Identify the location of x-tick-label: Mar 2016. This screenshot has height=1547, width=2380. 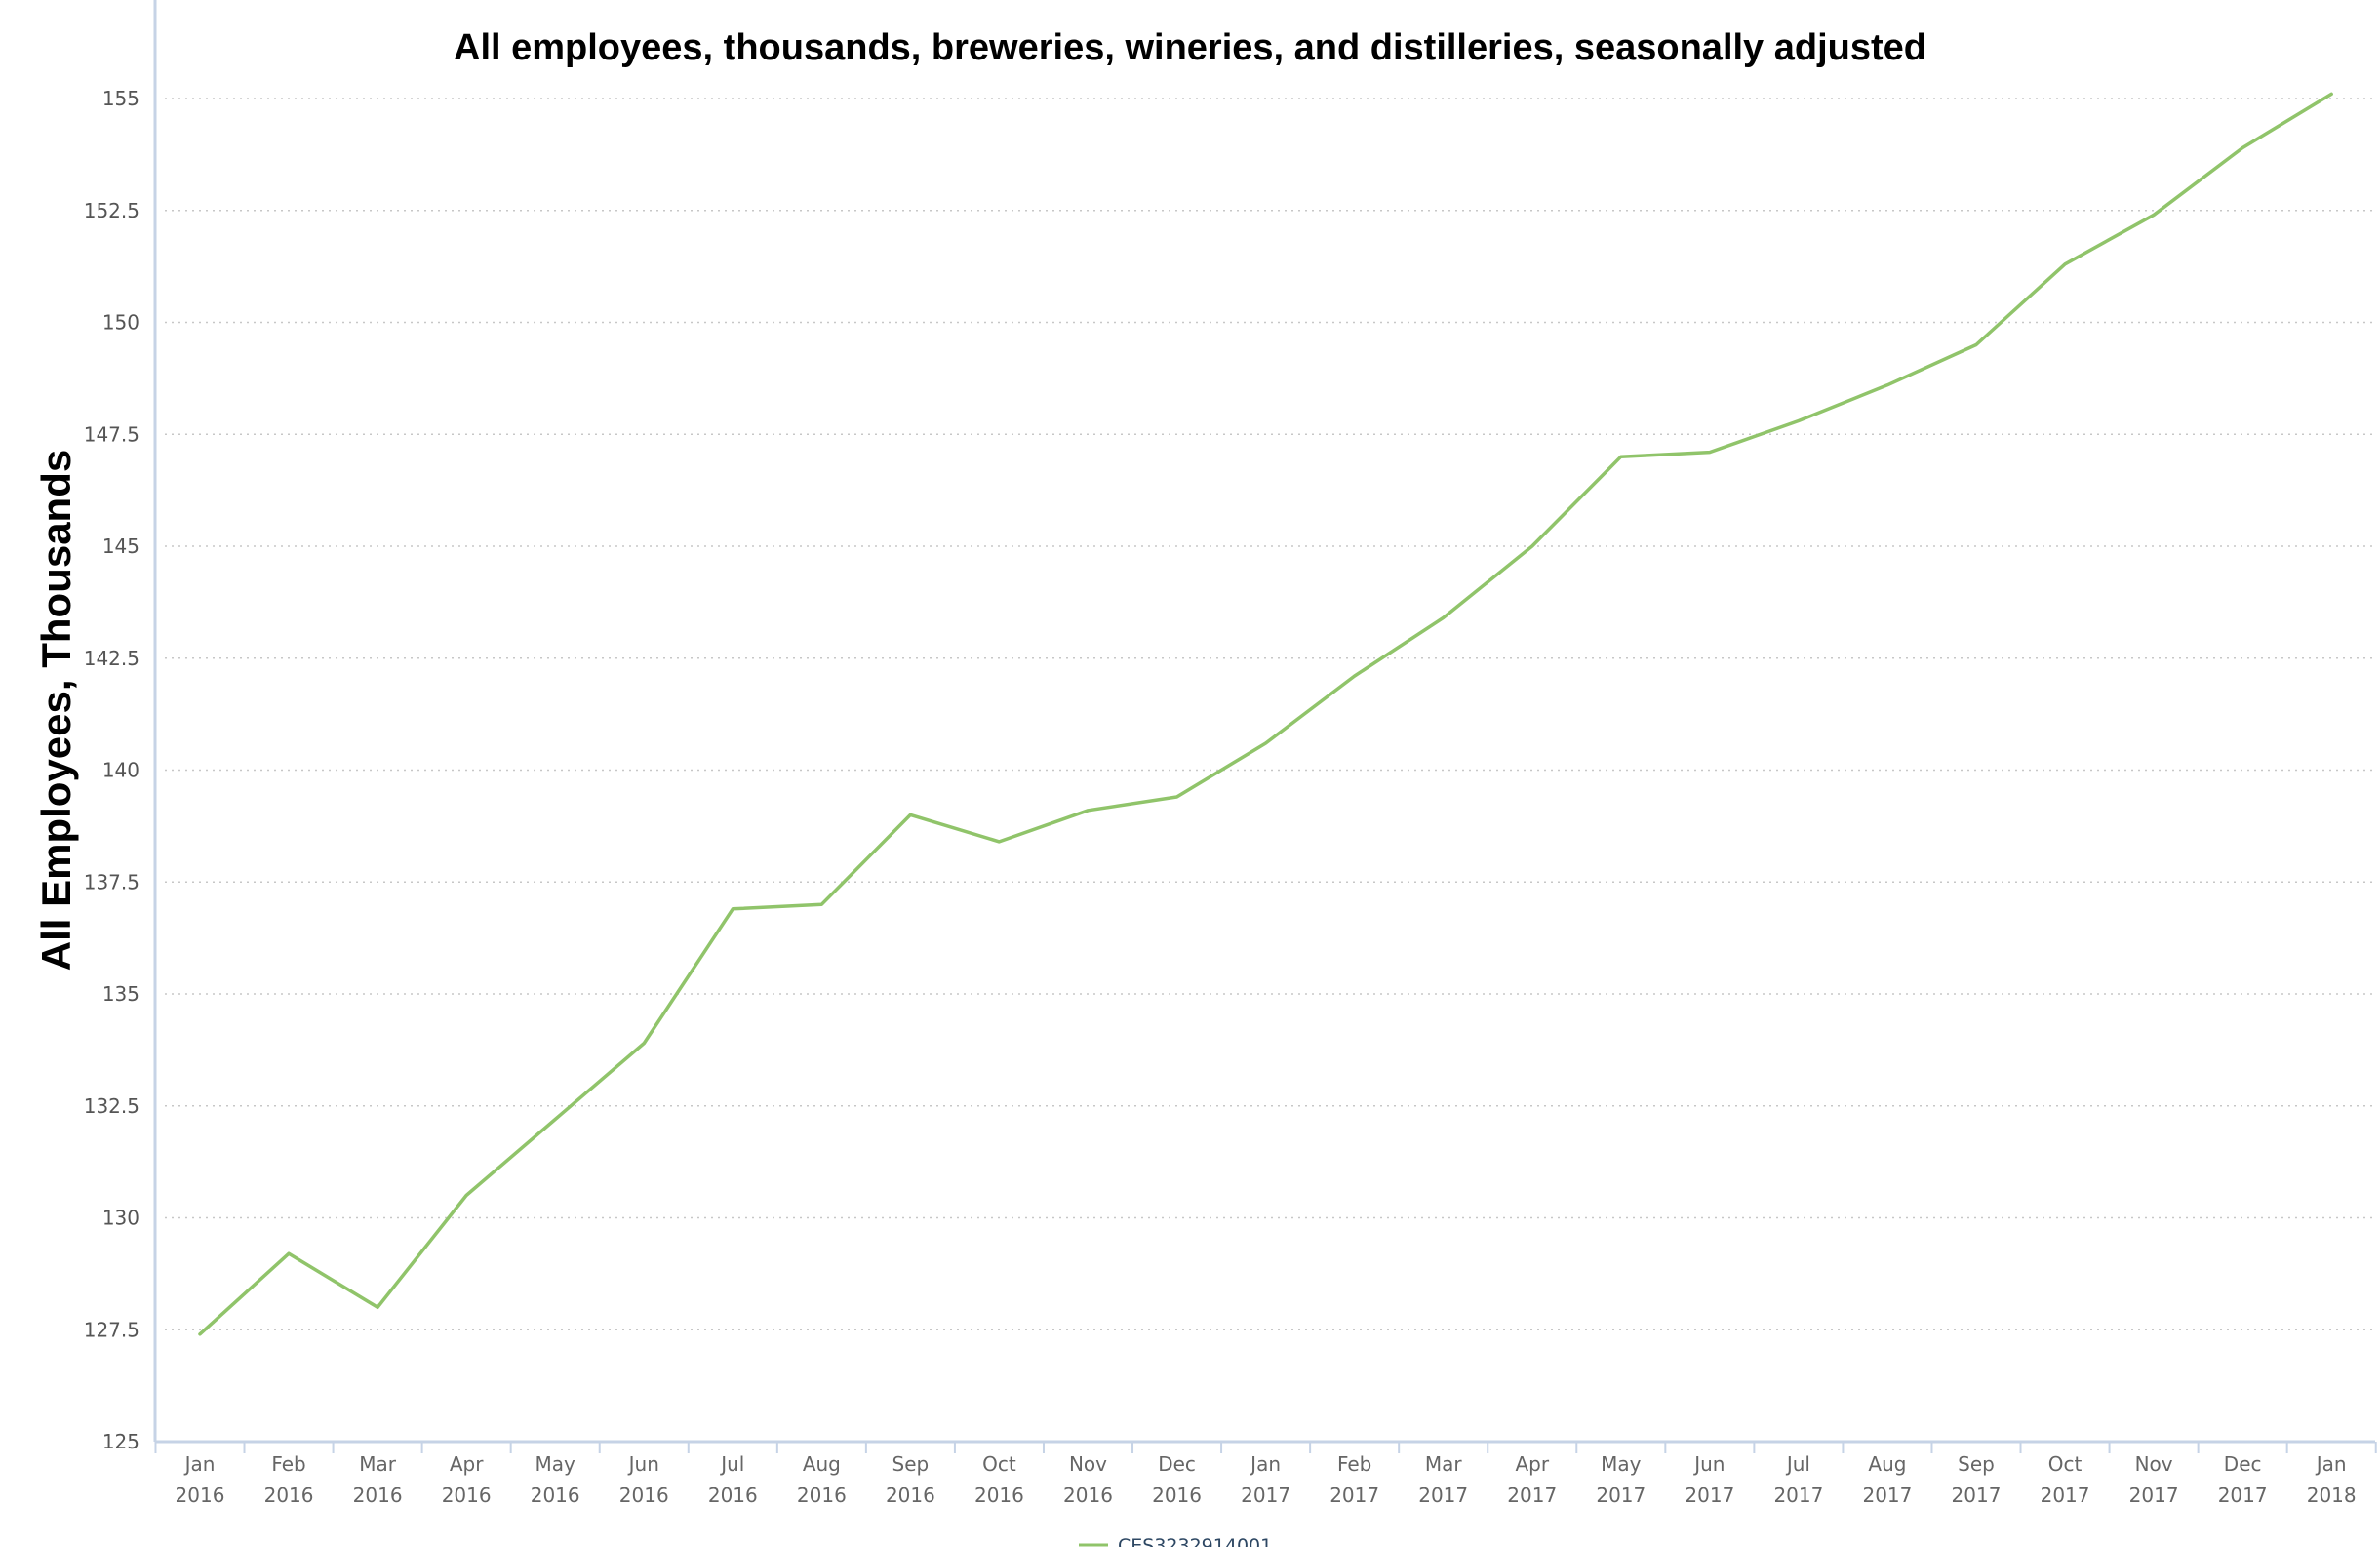
(378, 1479).